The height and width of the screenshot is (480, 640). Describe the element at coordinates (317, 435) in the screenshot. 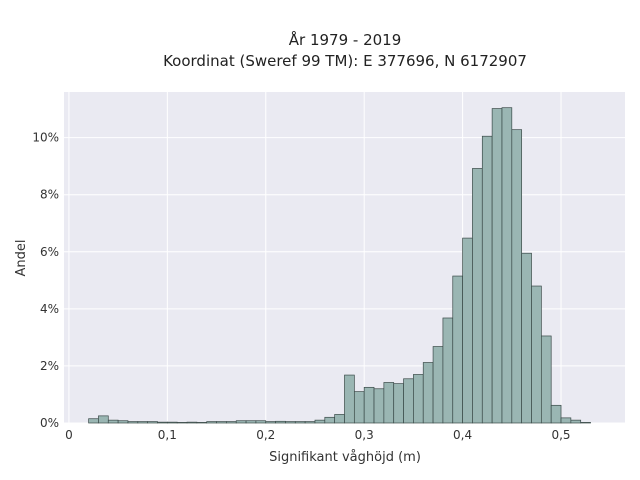

I see `x-axis-ticks: 0 0,1 0,2 0,3 0,4 0,5` at that location.